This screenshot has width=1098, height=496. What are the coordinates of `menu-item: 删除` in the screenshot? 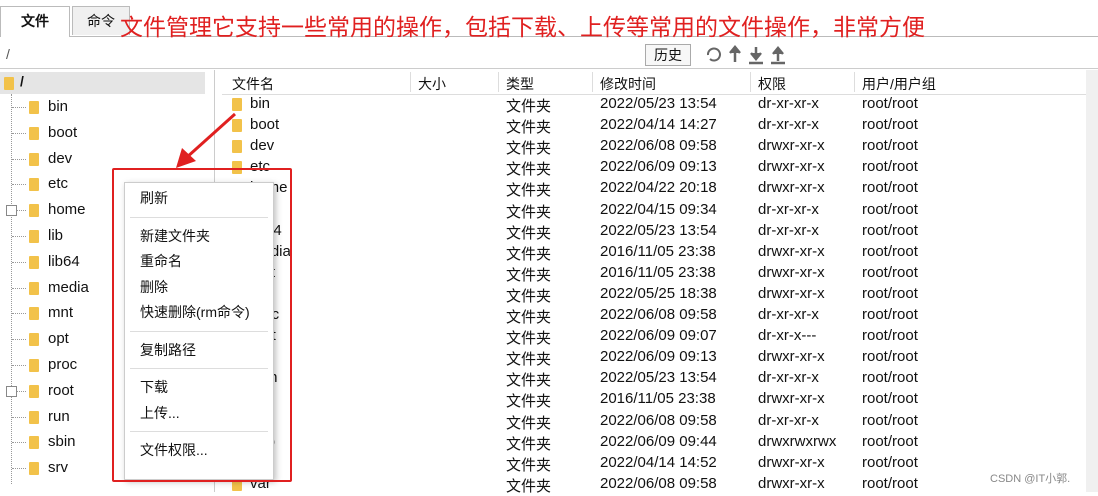 It's located at (154, 286).